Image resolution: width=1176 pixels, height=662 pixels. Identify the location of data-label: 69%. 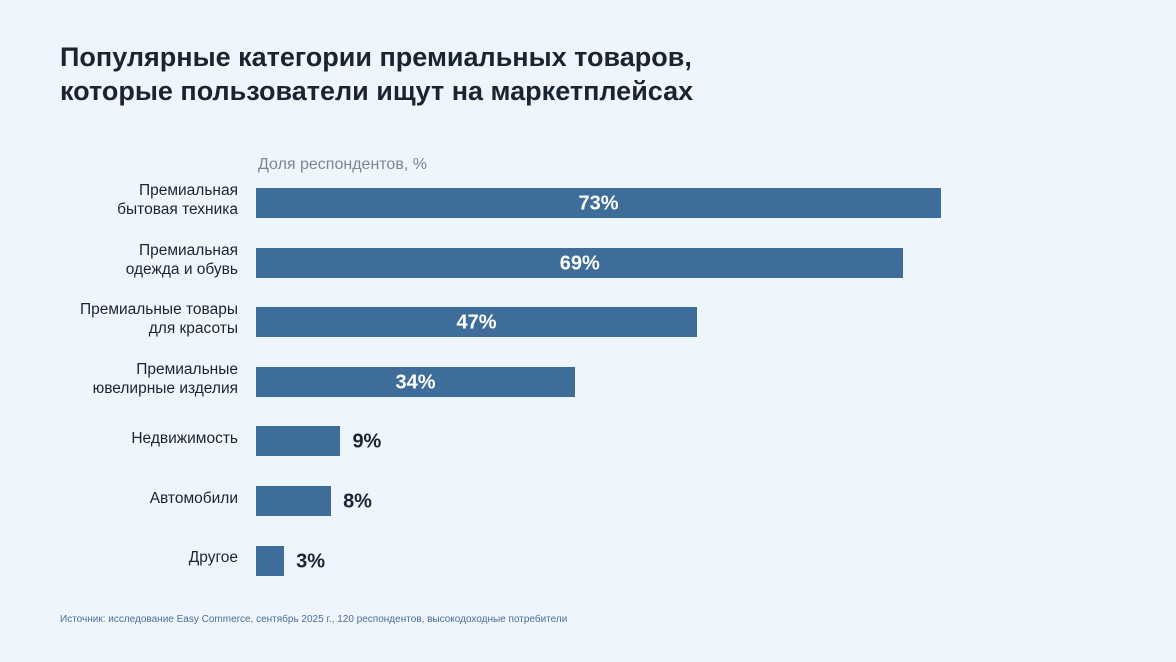
(579, 263).